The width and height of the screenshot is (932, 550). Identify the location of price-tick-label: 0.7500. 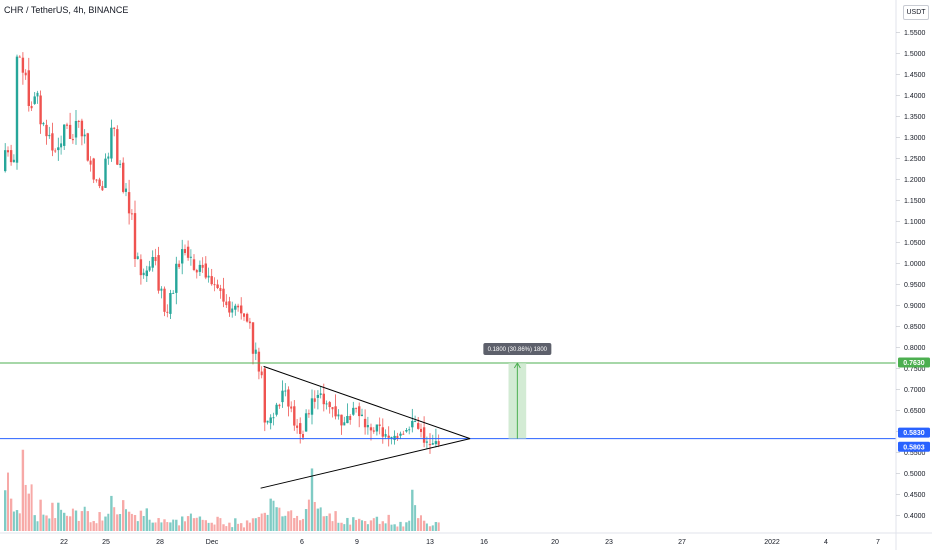
(915, 369).